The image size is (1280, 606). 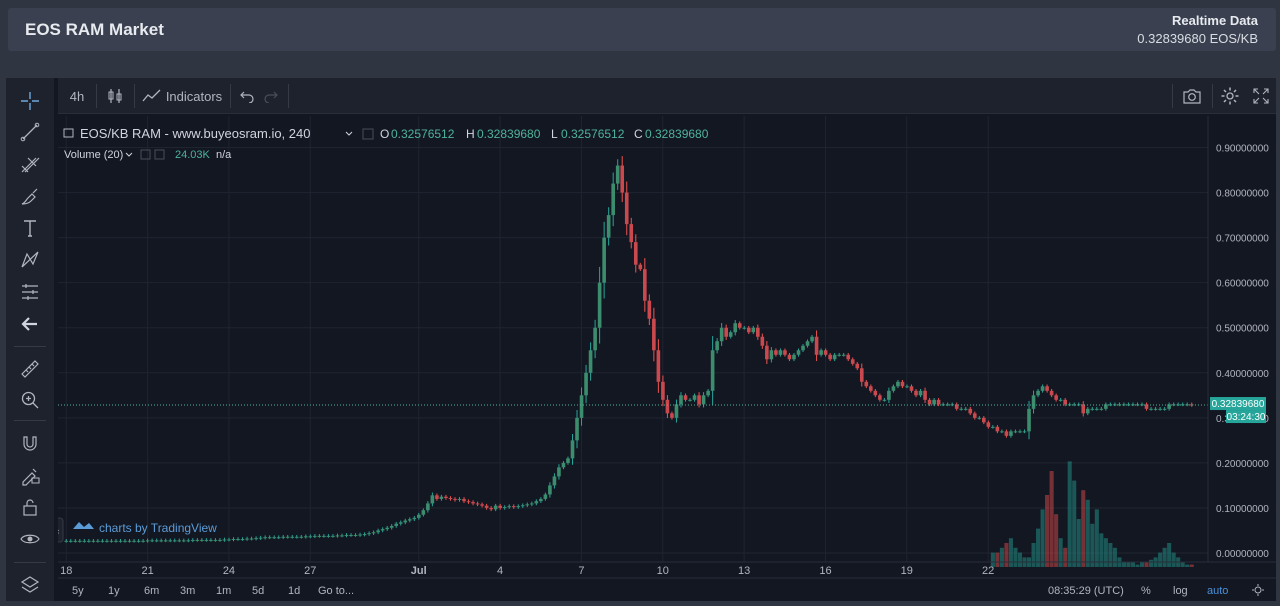 I want to click on fullscreen-icon, so click(x=1261, y=96).